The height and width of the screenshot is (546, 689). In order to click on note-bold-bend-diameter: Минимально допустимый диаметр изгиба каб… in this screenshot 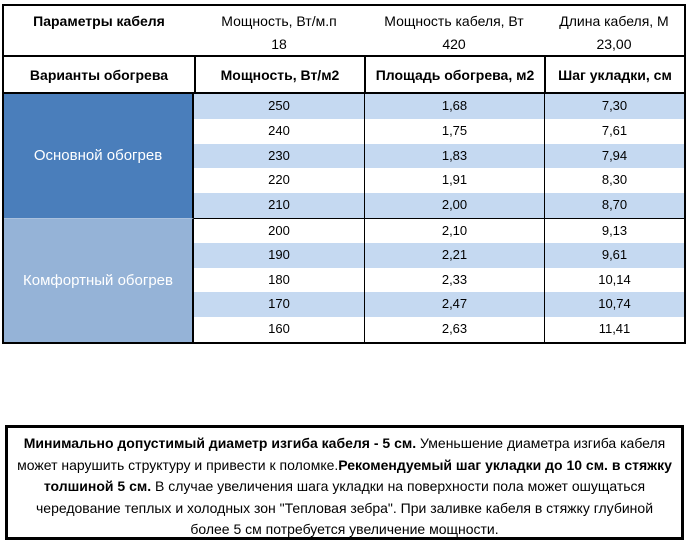, I will do `click(220, 443)`.